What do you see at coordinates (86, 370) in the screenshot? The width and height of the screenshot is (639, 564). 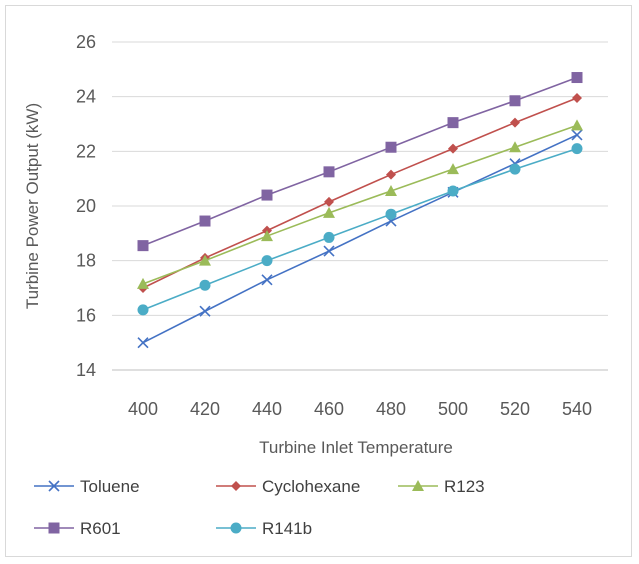 I see `y-tick-label: 14` at bounding box center [86, 370].